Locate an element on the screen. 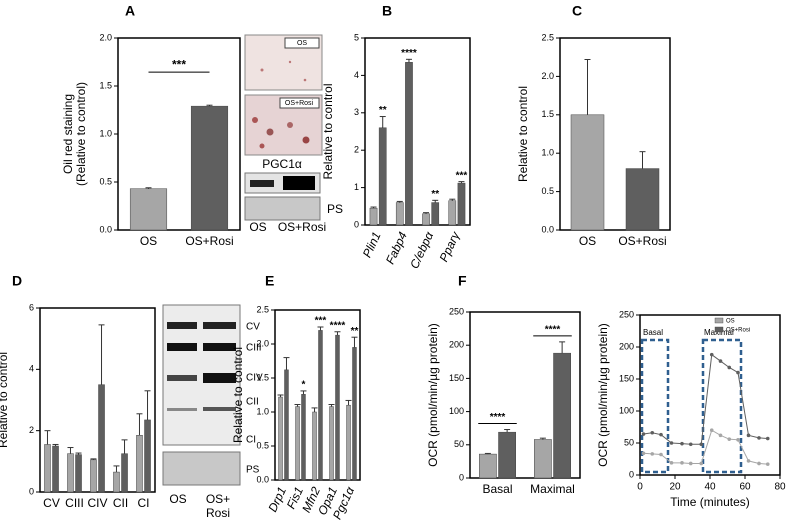 The width and height of the screenshot is (787, 523). panel-label: E is located at coordinates (269, 281).